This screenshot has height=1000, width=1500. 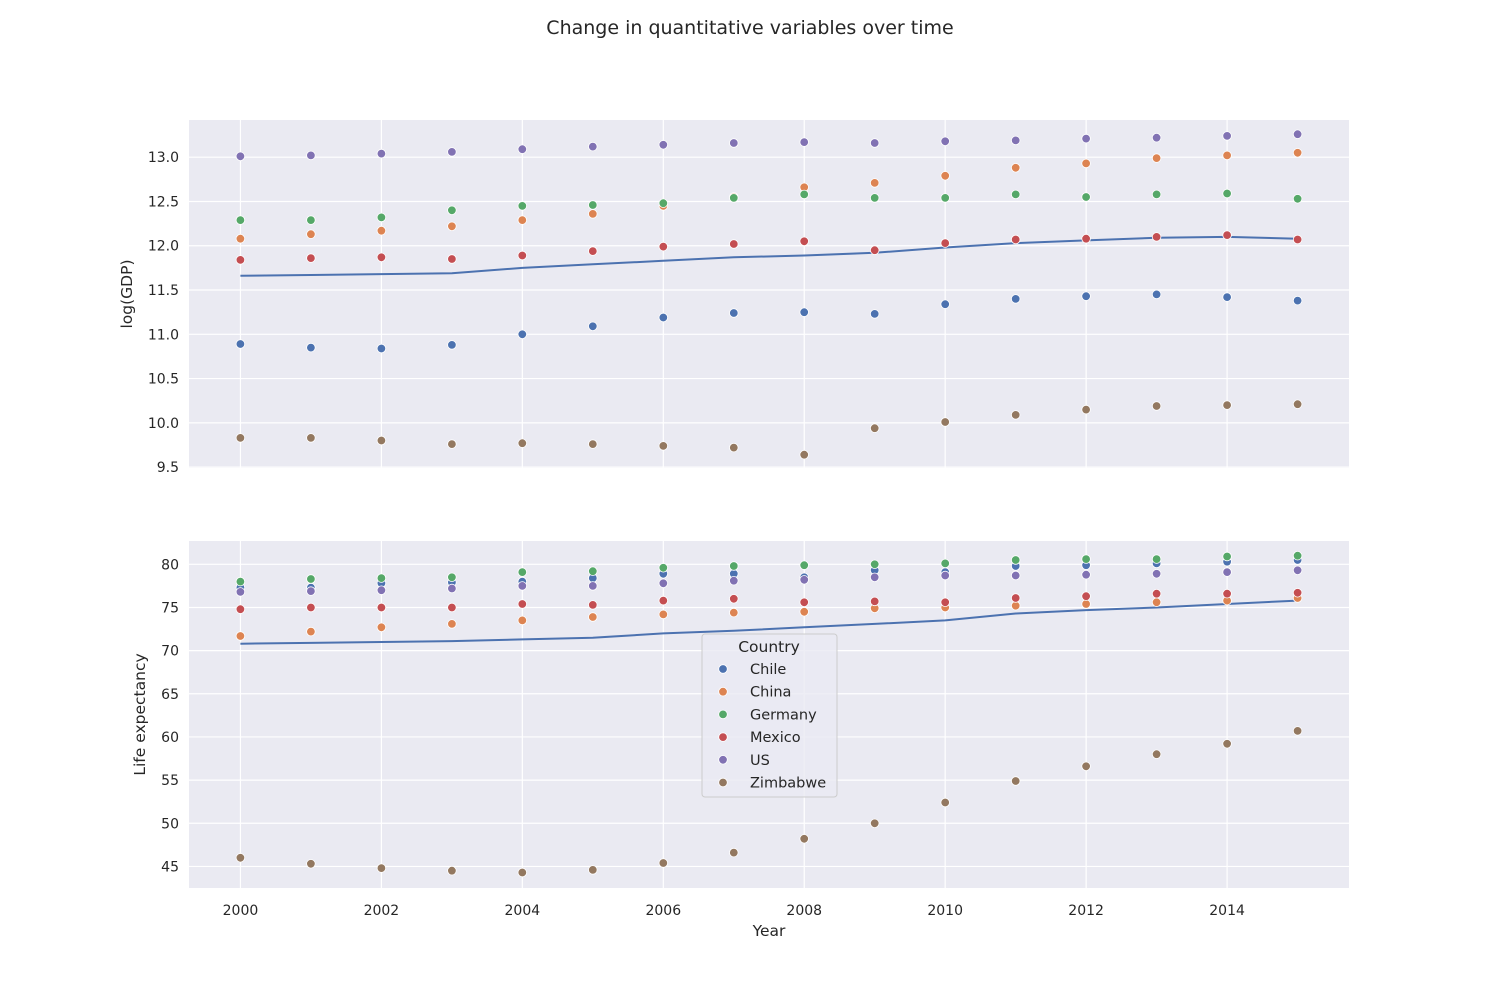 What do you see at coordinates (768, 670) in the screenshot?
I see `legend-label-chile: Chile` at bounding box center [768, 670].